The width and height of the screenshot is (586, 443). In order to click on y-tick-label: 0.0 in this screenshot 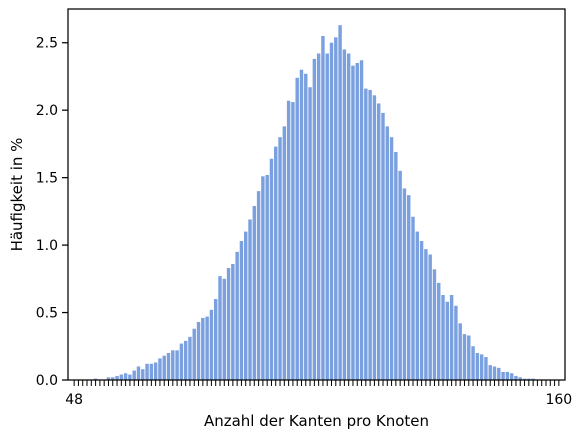, I will do `click(47, 381)`.